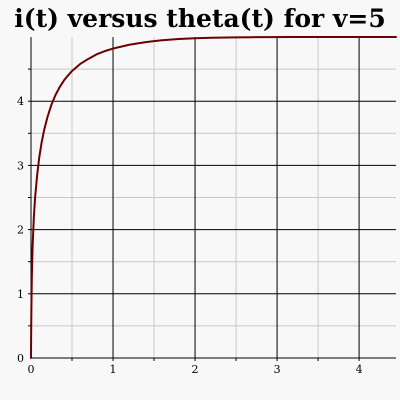 This screenshot has height=400, width=400. I want to click on x-tick-label: 1, so click(113, 369).